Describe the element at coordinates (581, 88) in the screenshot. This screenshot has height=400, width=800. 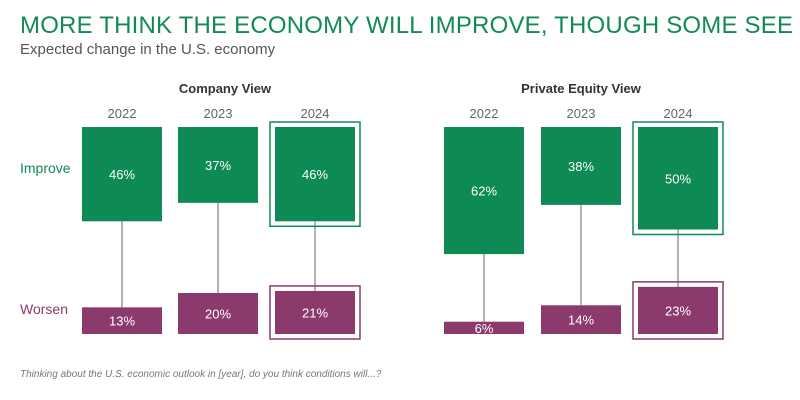
I see `panel-title: Private Equity View` at that location.